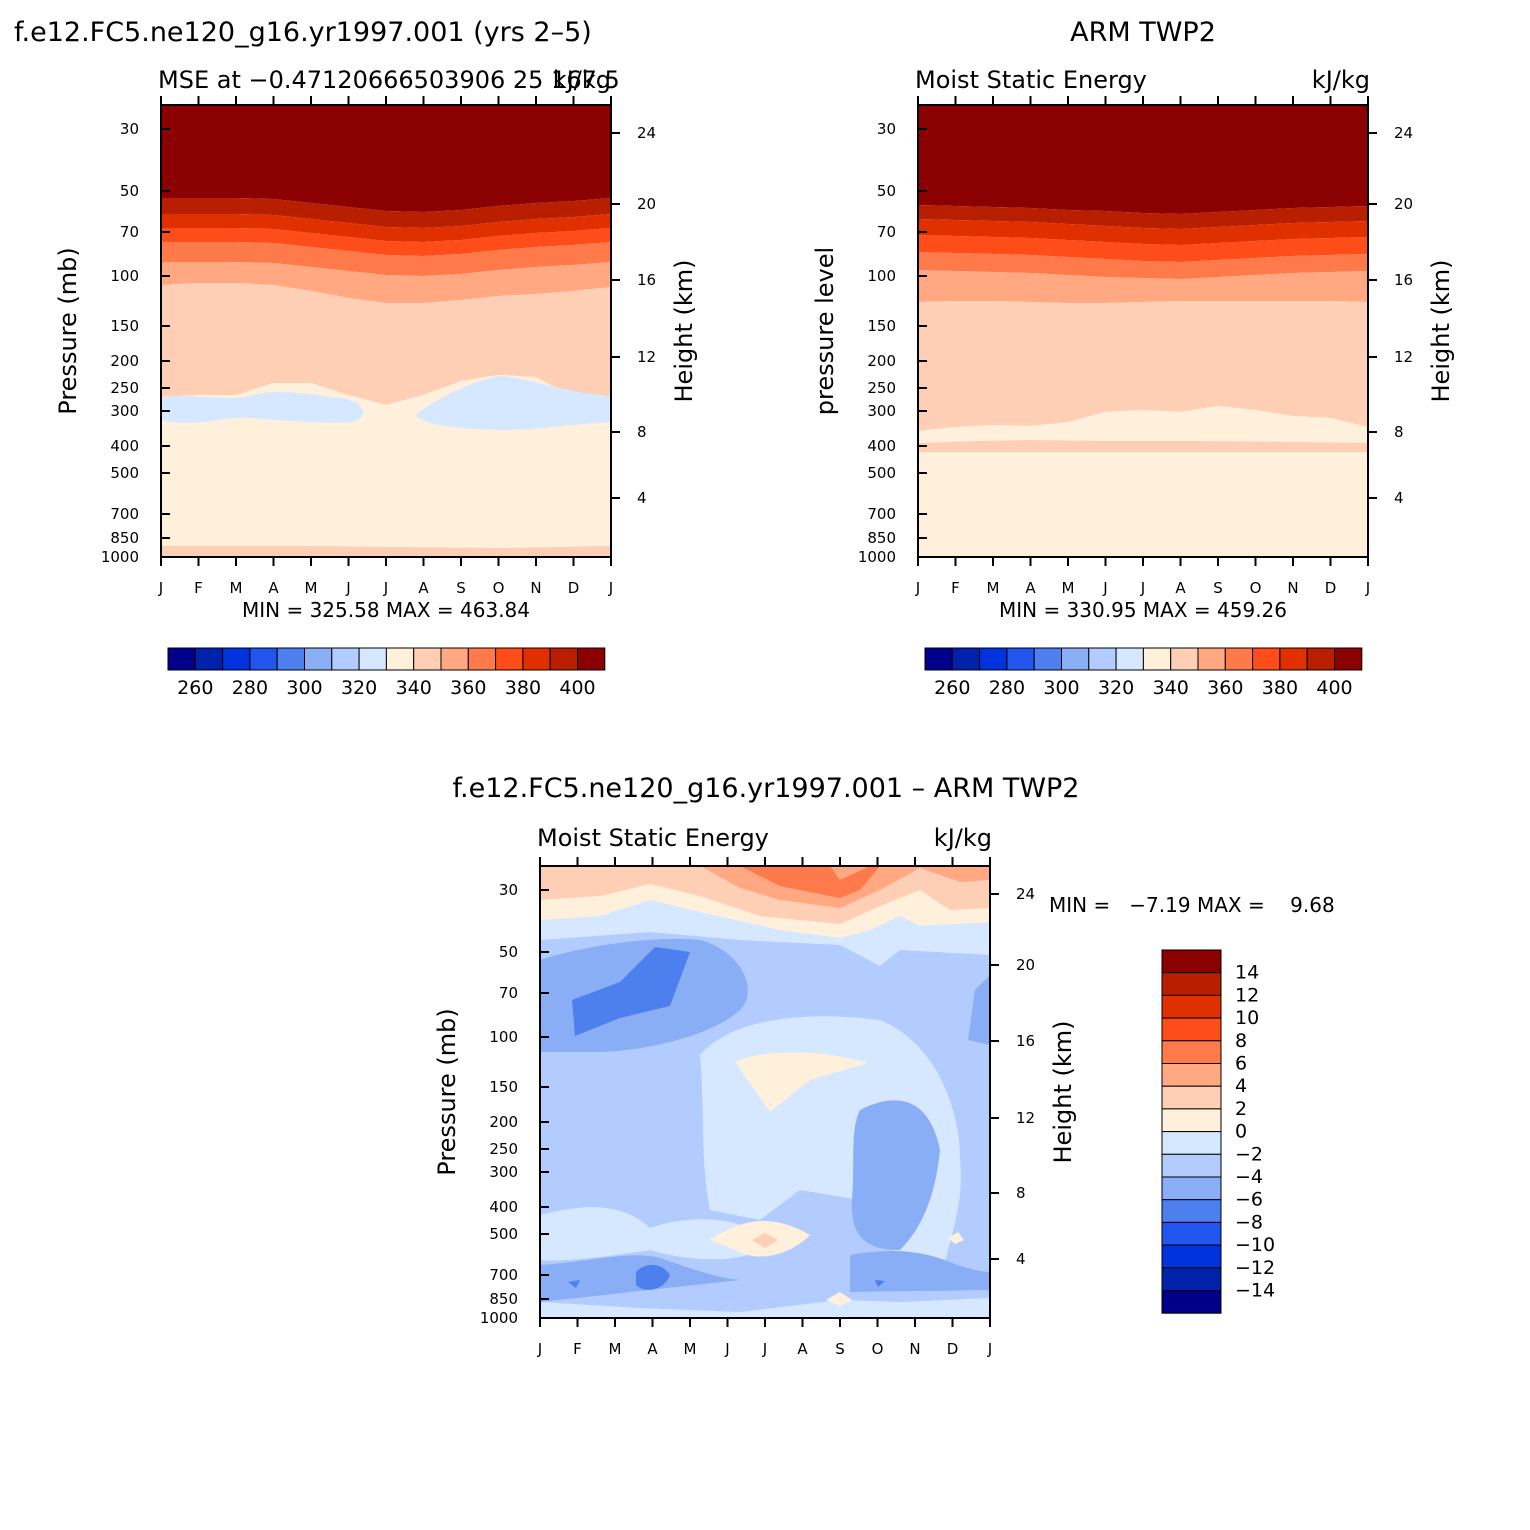 The width and height of the screenshot is (1530, 1530). I want to click on pressure-label: 1000, so click(877, 557).